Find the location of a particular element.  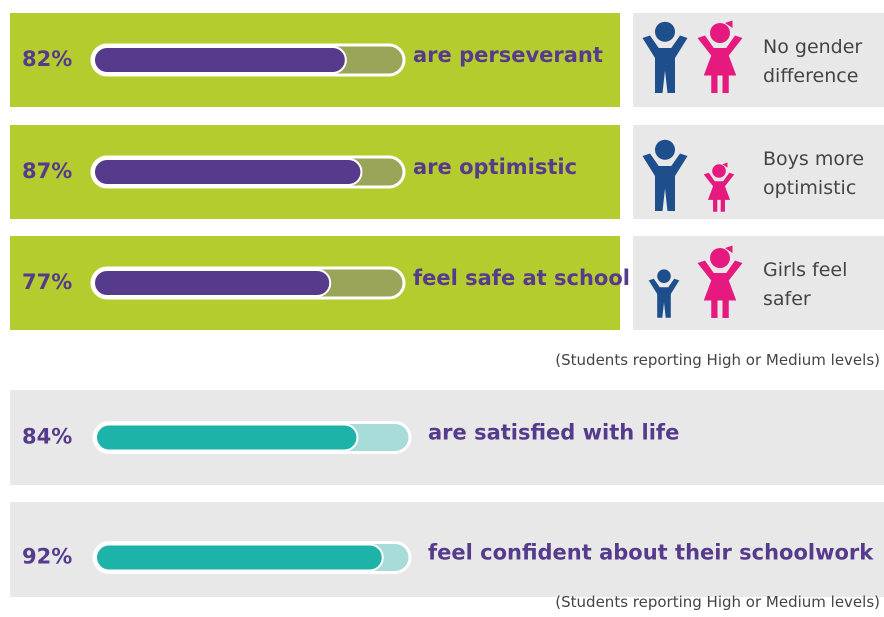

row-label: feel confident about their schoolwork is located at coordinates (651, 553).